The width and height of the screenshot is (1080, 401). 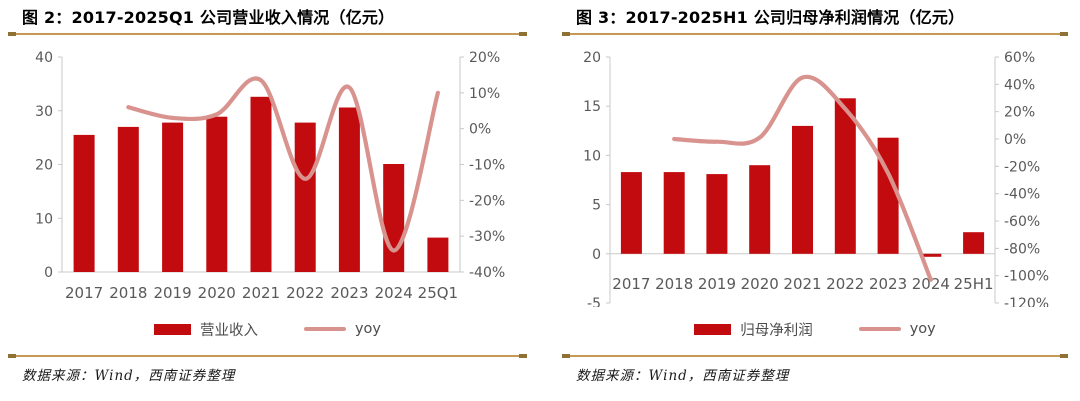 I want to click on x-axis-label: 25Q1, so click(x=438, y=293).